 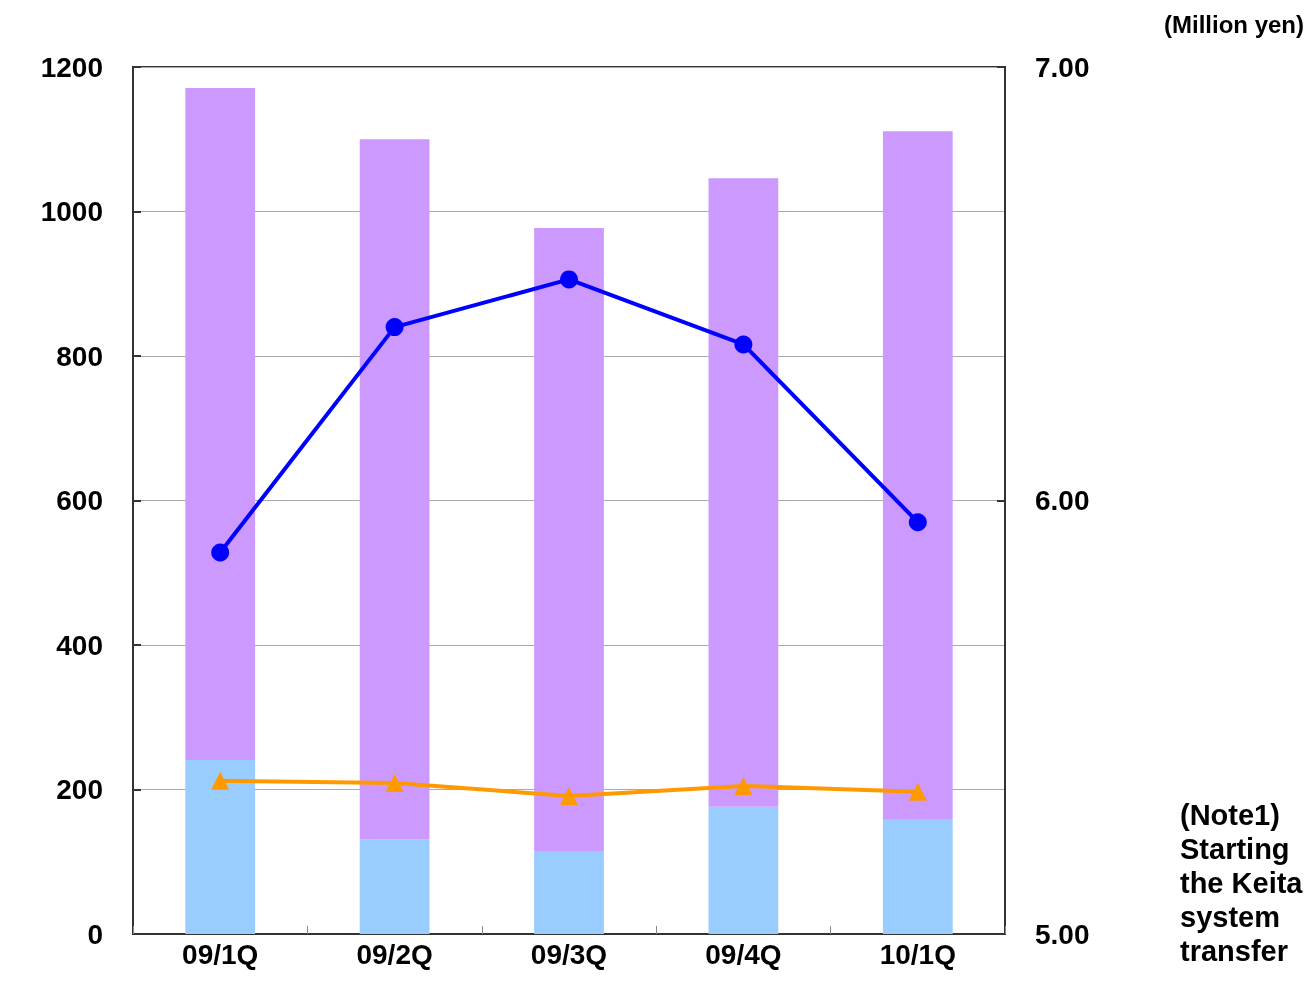 I want to click on text: (Million yen), so click(x=1234, y=24).